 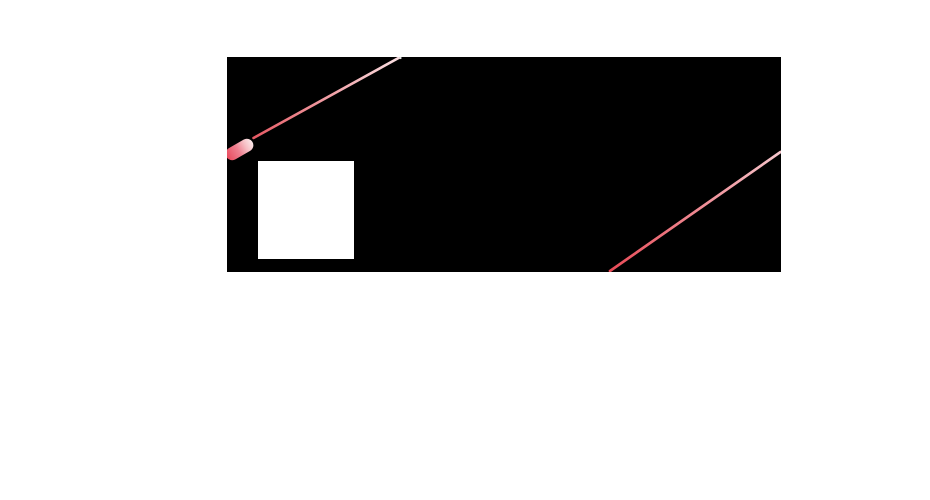 What do you see at coordinates (241, 149) in the screenshot?
I see `laser-pointer-body` at bounding box center [241, 149].